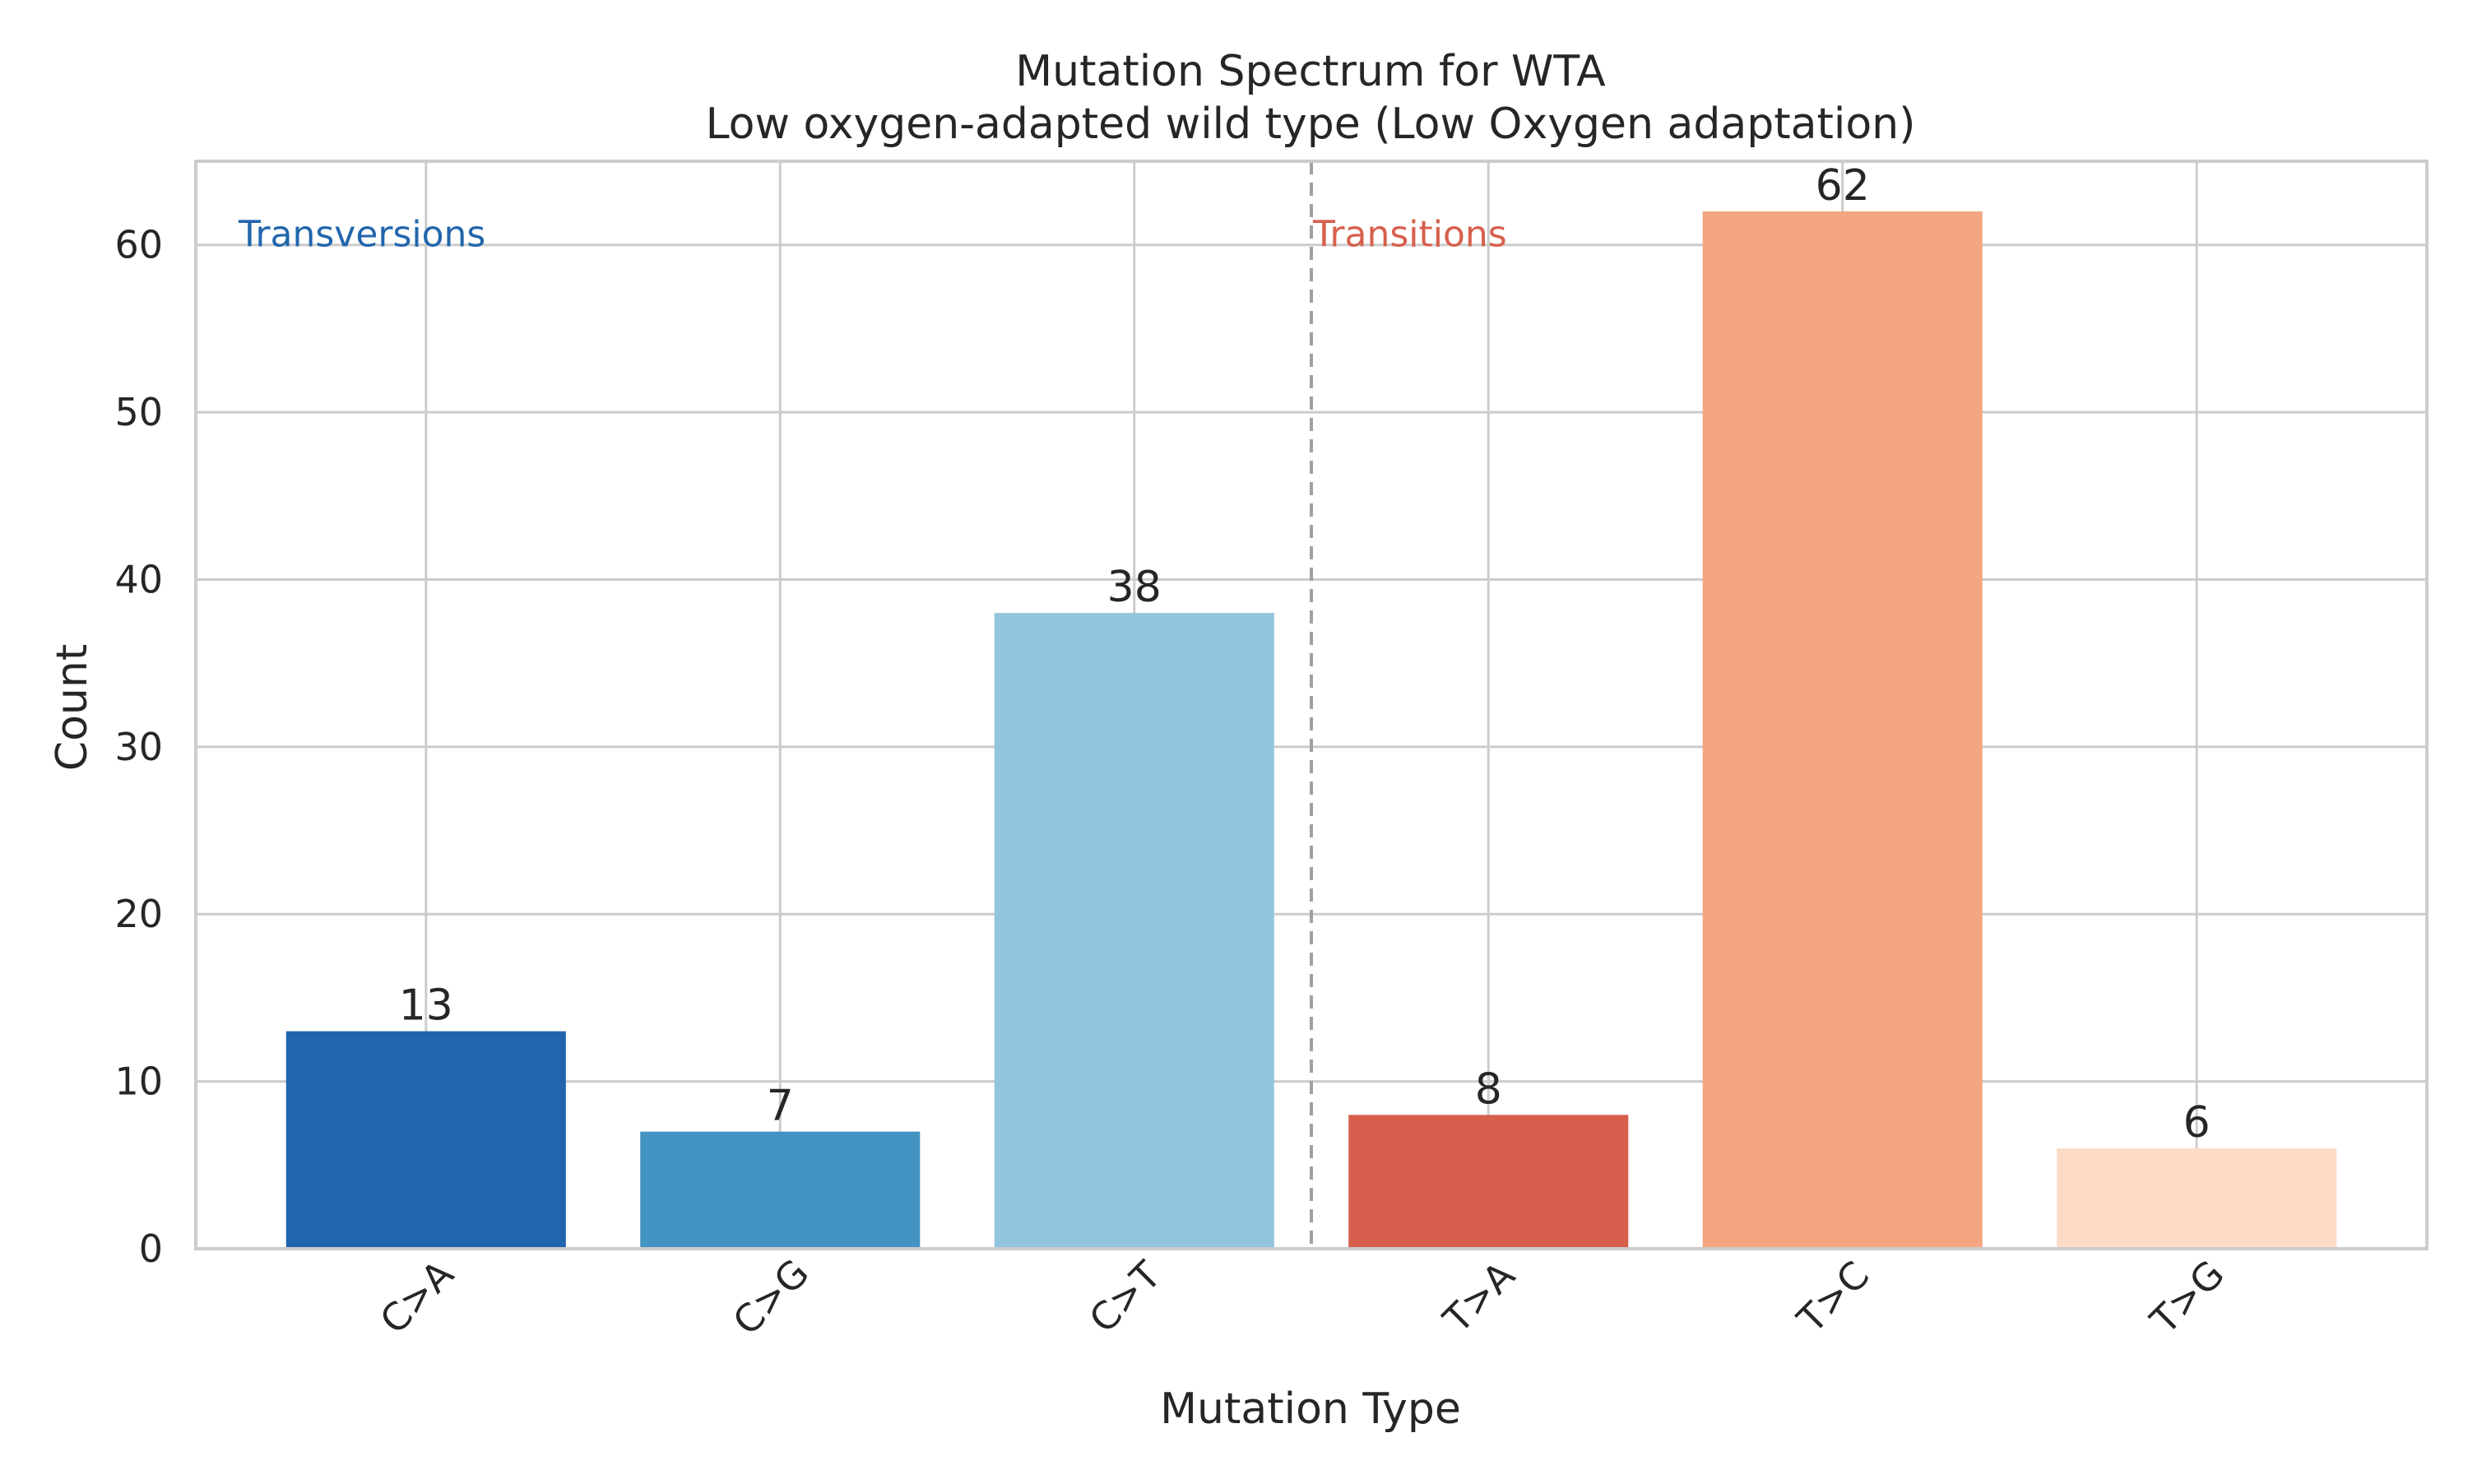 Image resolution: width=2468 pixels, height=1484 pixels. I want to click on y-tick-label: 50, so click(138, 412).